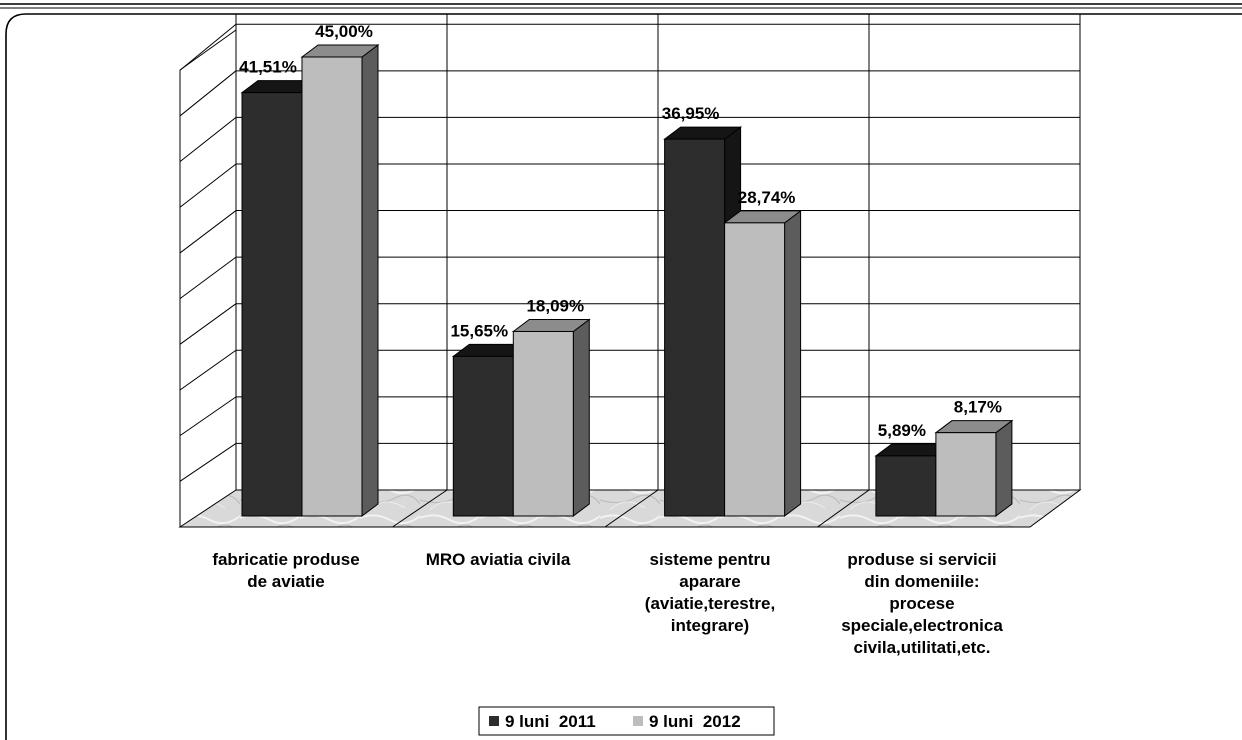 This screenshot has height=740, width=1242. I want to click on legend: 9 luni 2011 9 luni 2012, so click(626, 721).